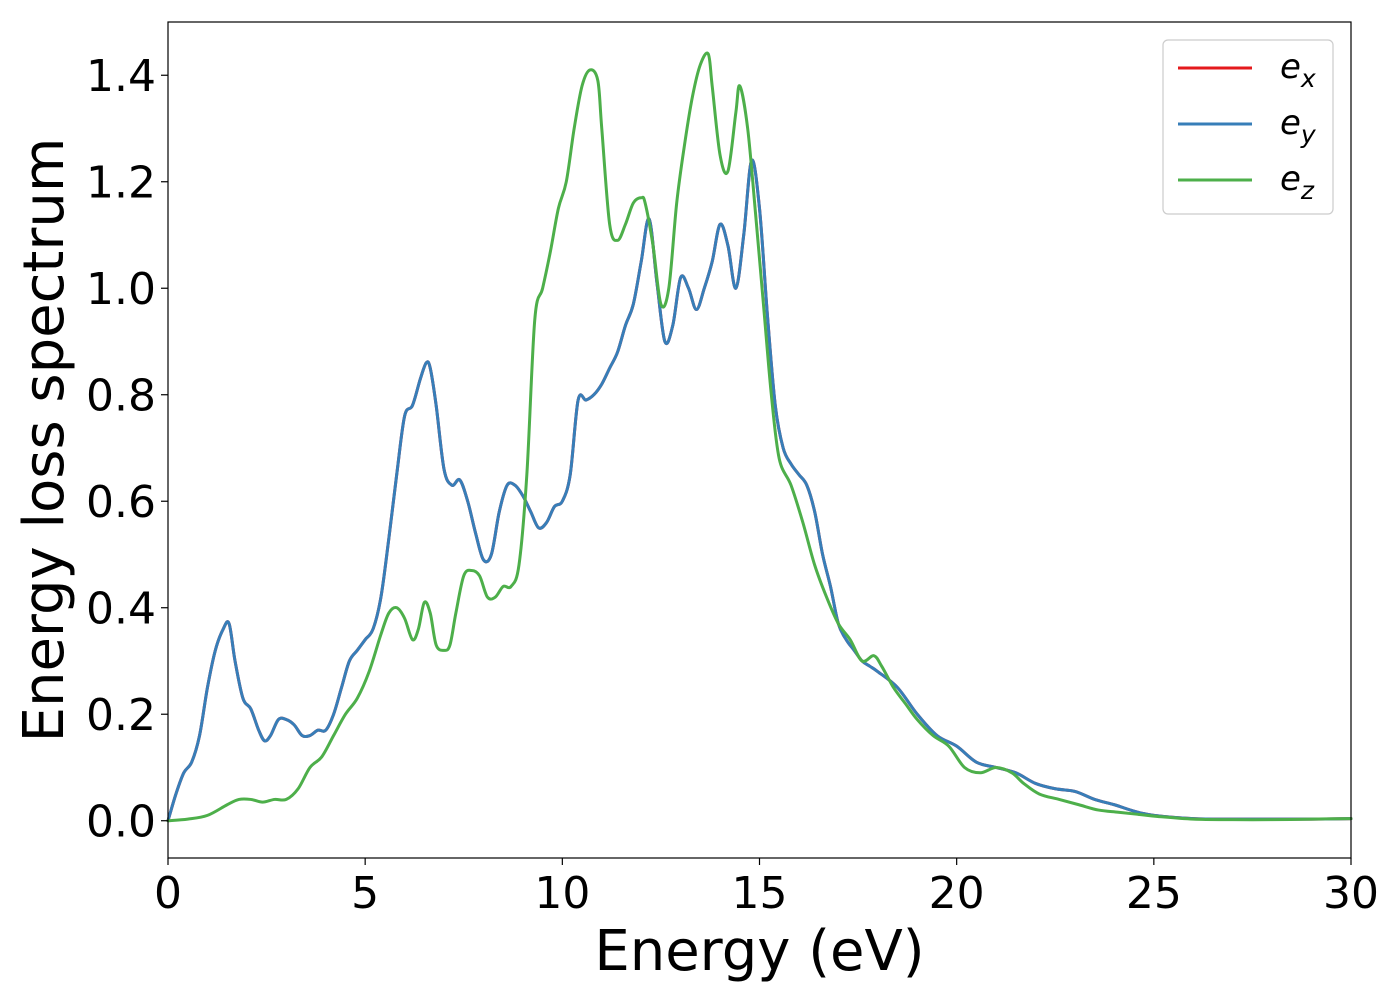 This screenshot has width=1400, height=1005. I want to click on y-tick-label: 0.4, so click(121, 609).